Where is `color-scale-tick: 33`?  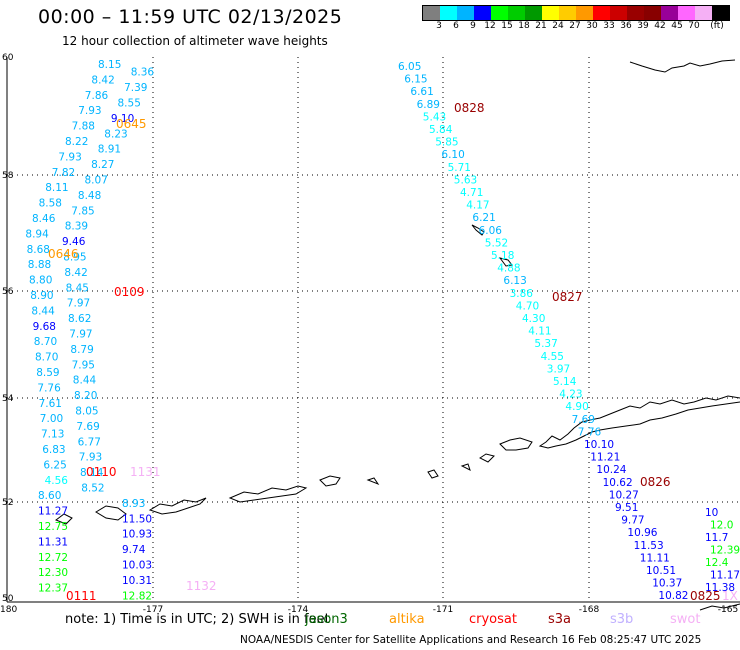
color-scale-tick: 33 is located at coordinates (609, 26).